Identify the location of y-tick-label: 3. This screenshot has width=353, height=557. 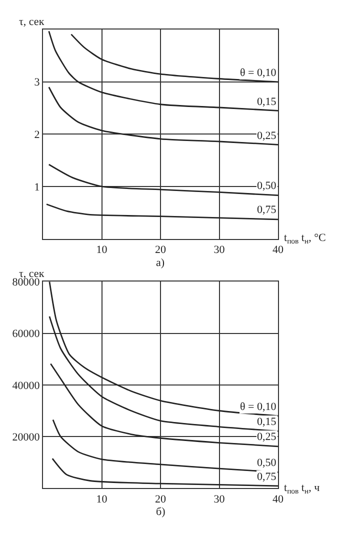
(37, 82).